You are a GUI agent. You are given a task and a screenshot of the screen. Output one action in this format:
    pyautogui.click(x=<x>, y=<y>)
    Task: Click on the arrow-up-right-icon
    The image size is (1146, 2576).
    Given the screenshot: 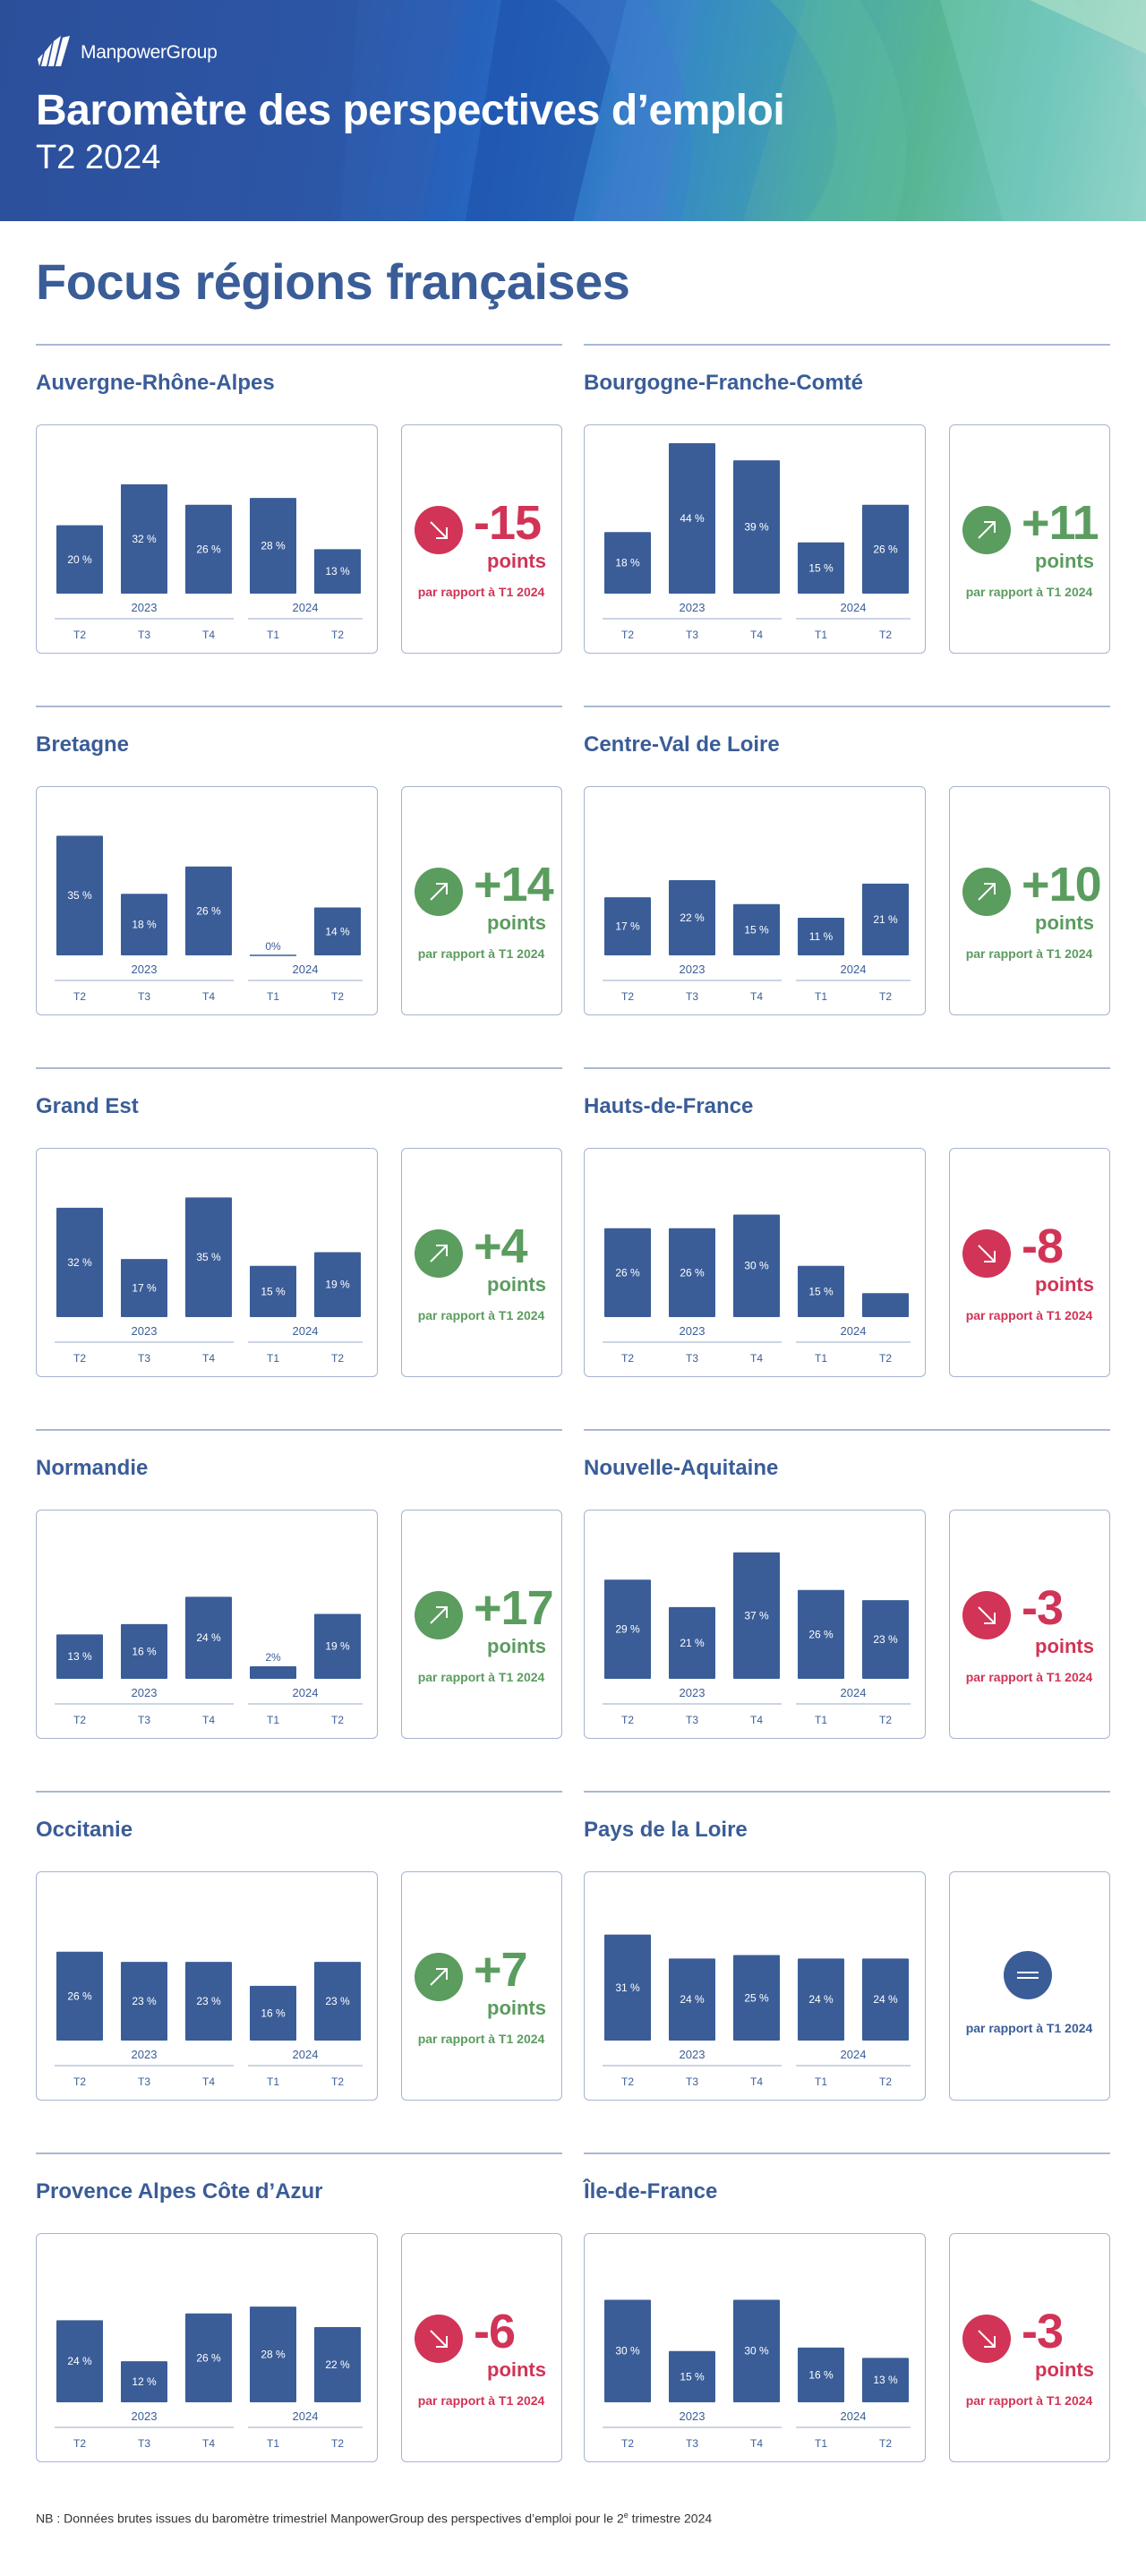 What is the action you would take?
    pyautogui.click(x=439, y=1615)
    